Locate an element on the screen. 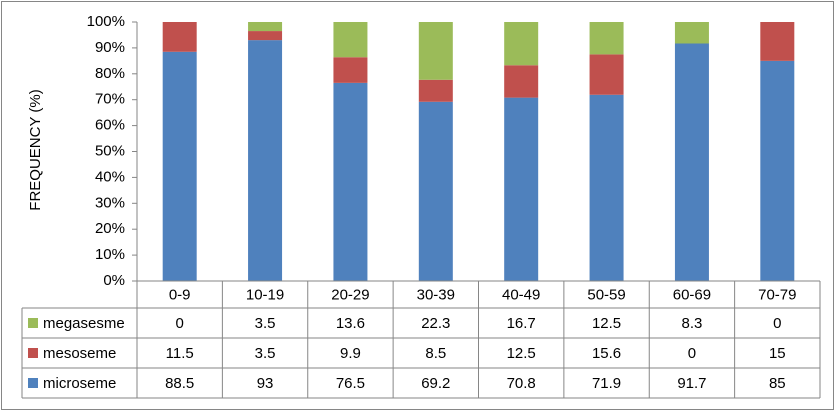 This screenshot has width=836, height=412. table-value: 15 is located at coordinates (777, 353).